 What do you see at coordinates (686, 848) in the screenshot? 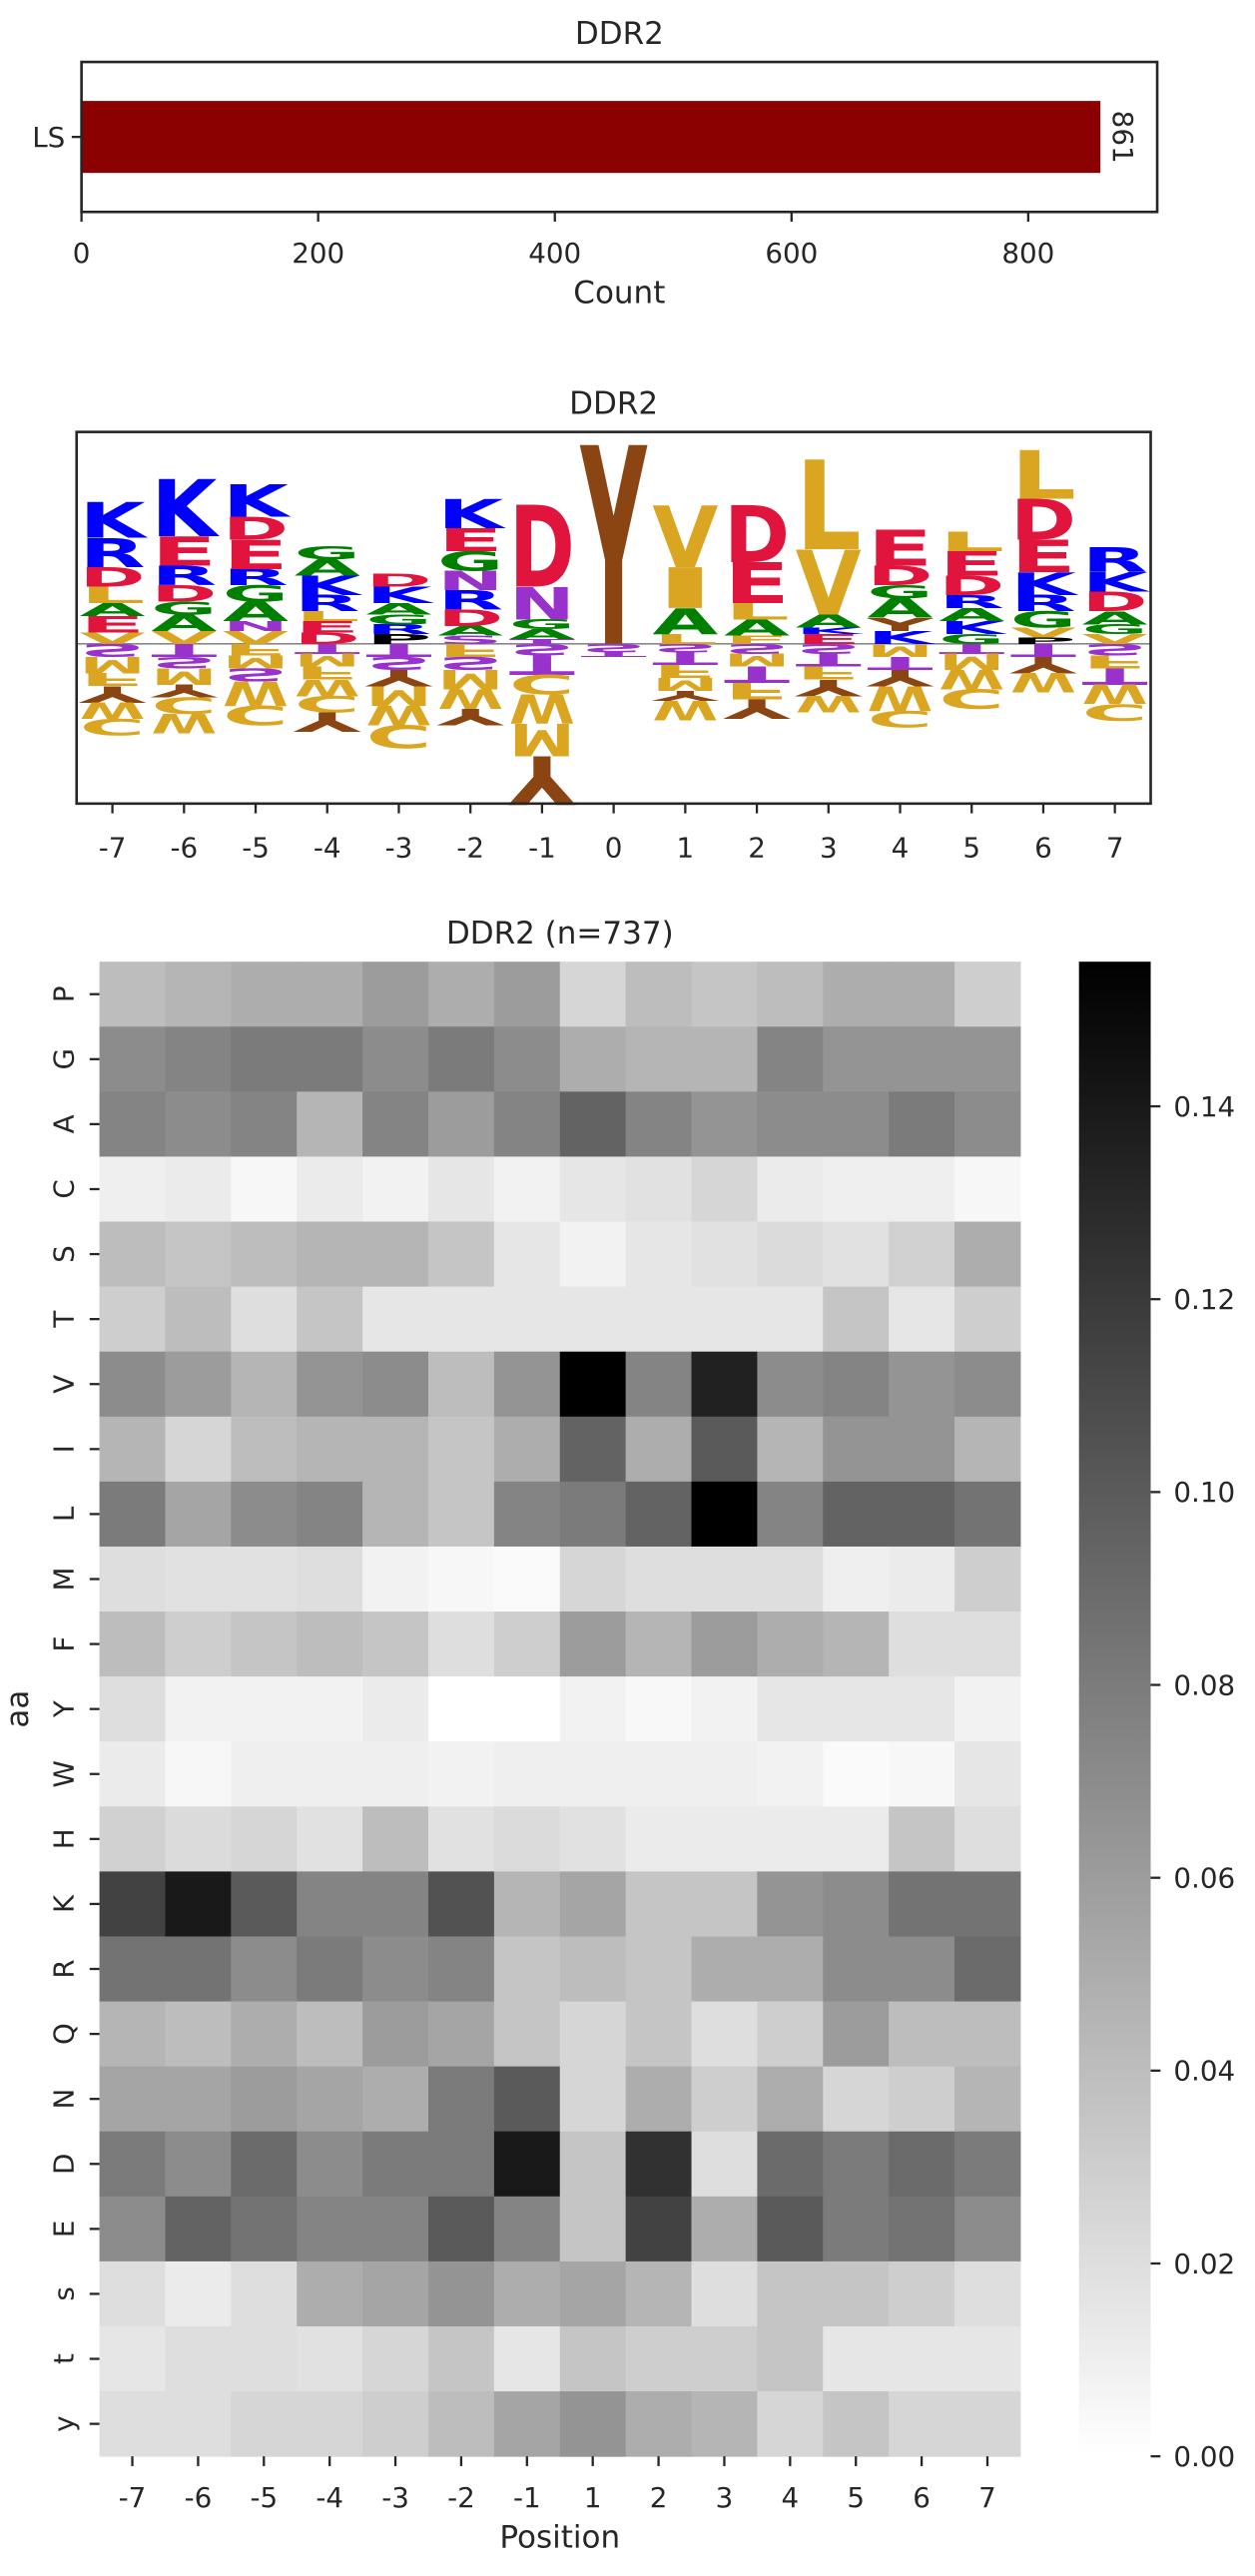
I see `x-tick-label: 1` at bounding box center [686, 848].